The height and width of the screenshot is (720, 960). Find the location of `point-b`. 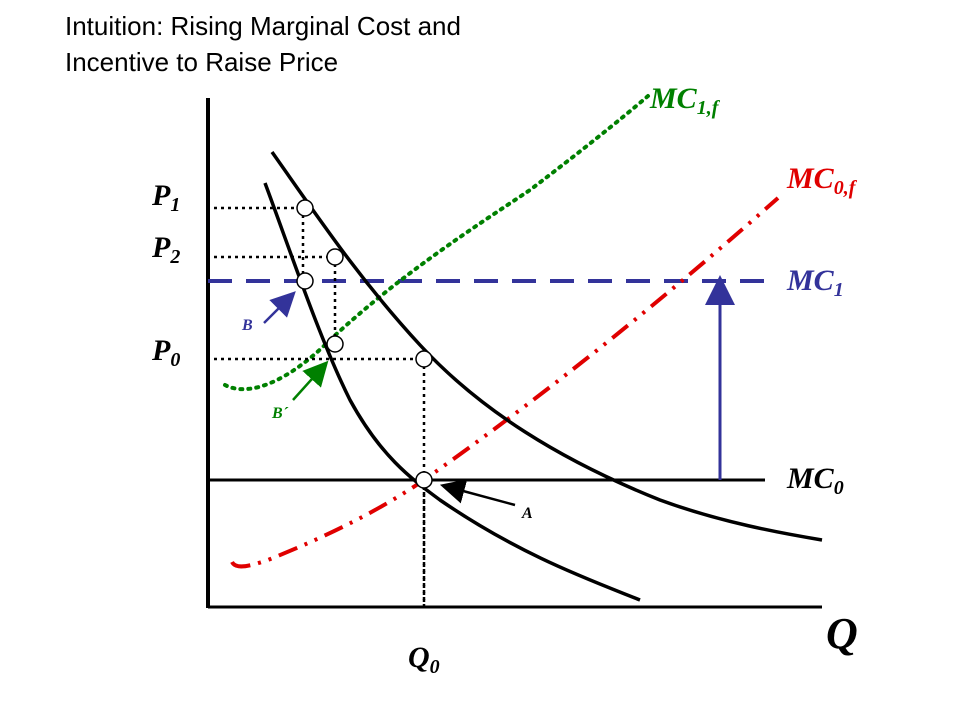

point-b is located at coordinates (305, 281).